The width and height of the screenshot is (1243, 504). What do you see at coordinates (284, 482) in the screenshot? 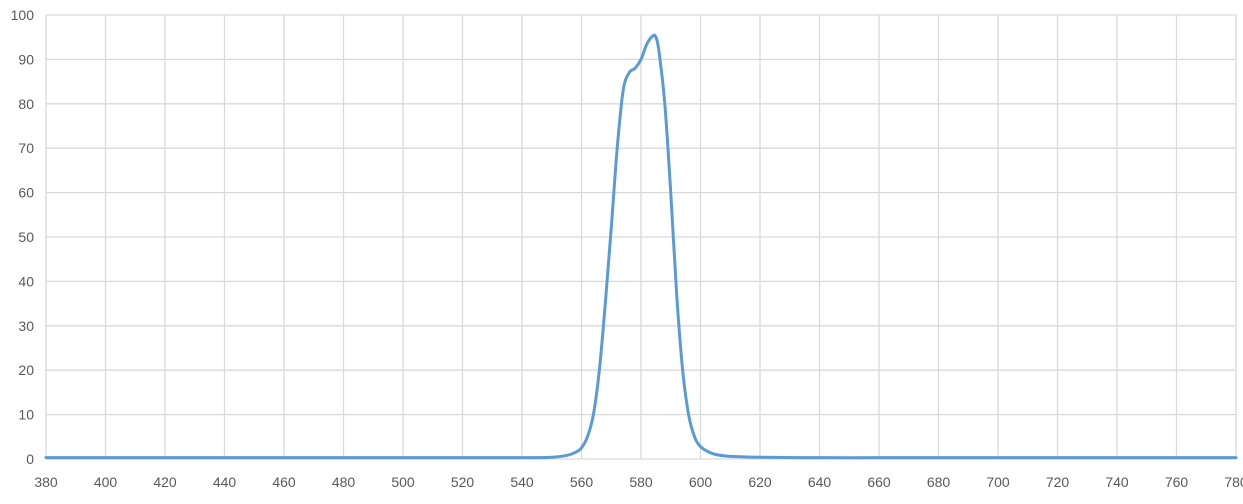
I see `x-tick-label: 460` at bounding box center [284, 482].